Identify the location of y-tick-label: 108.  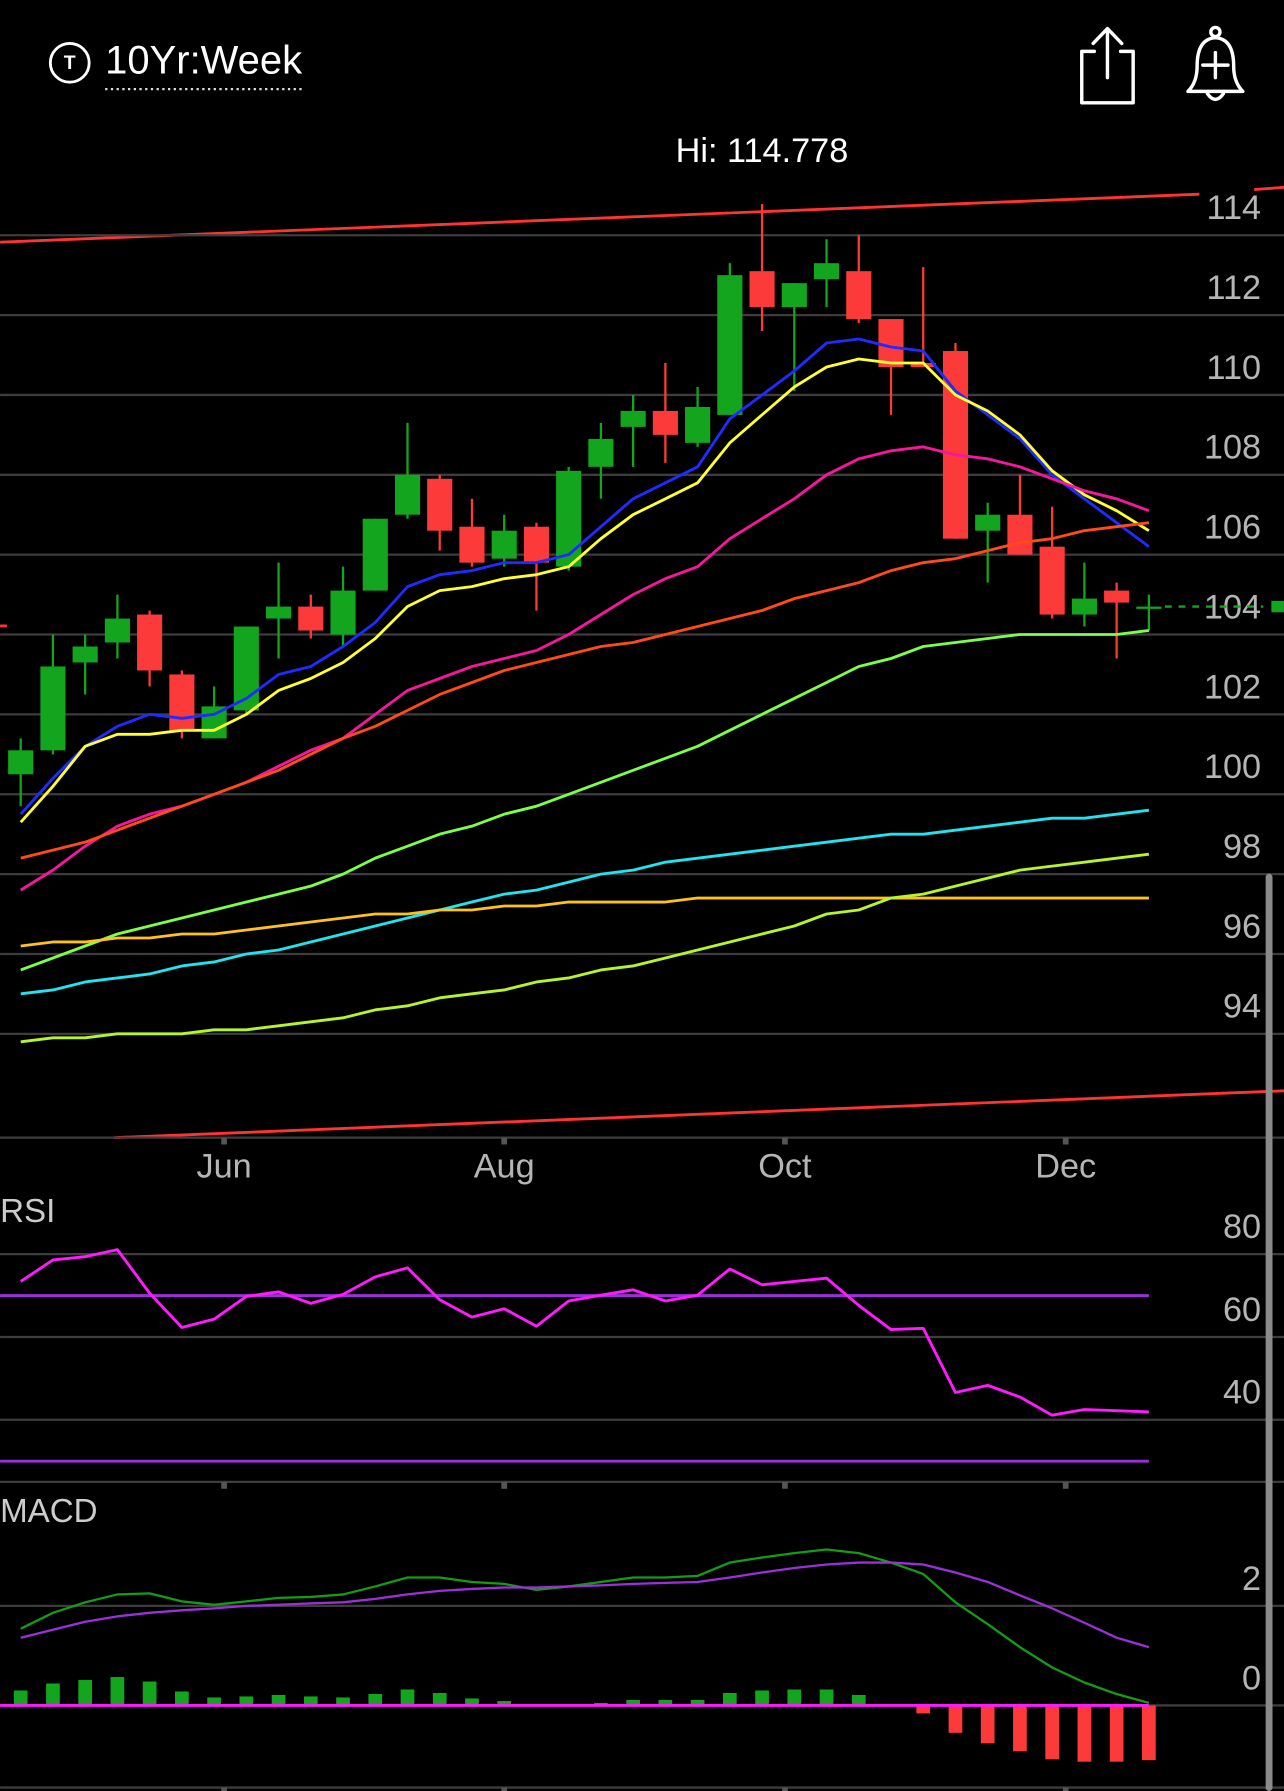
(1232, 448).